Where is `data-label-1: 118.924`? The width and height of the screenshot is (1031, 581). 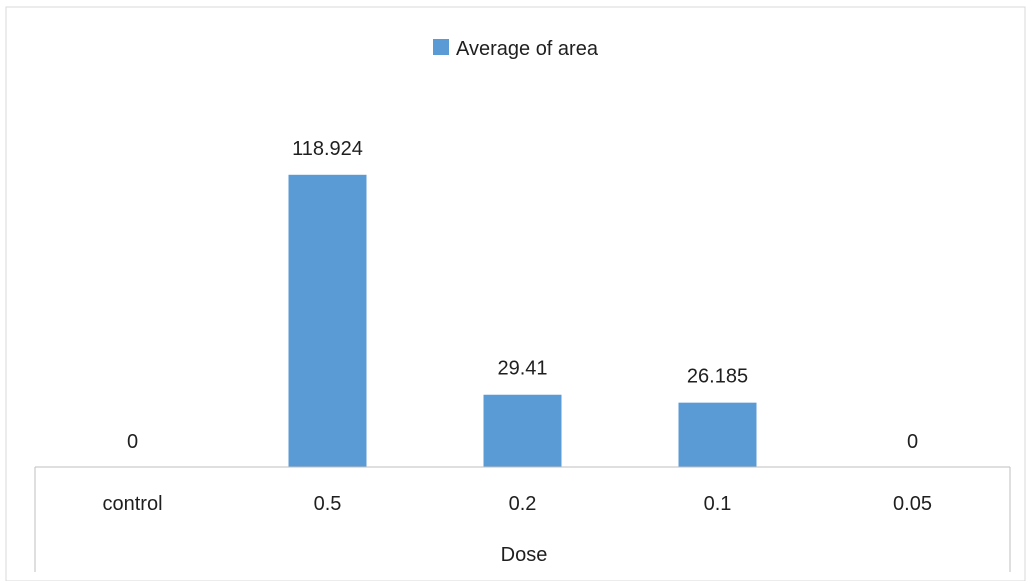 data-label-1: 118.924 is located at coordinates (327, 149).